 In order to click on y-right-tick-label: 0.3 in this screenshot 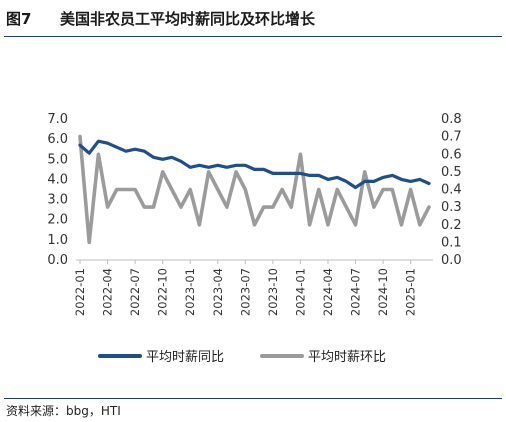, I will do `click(451, 207)`.